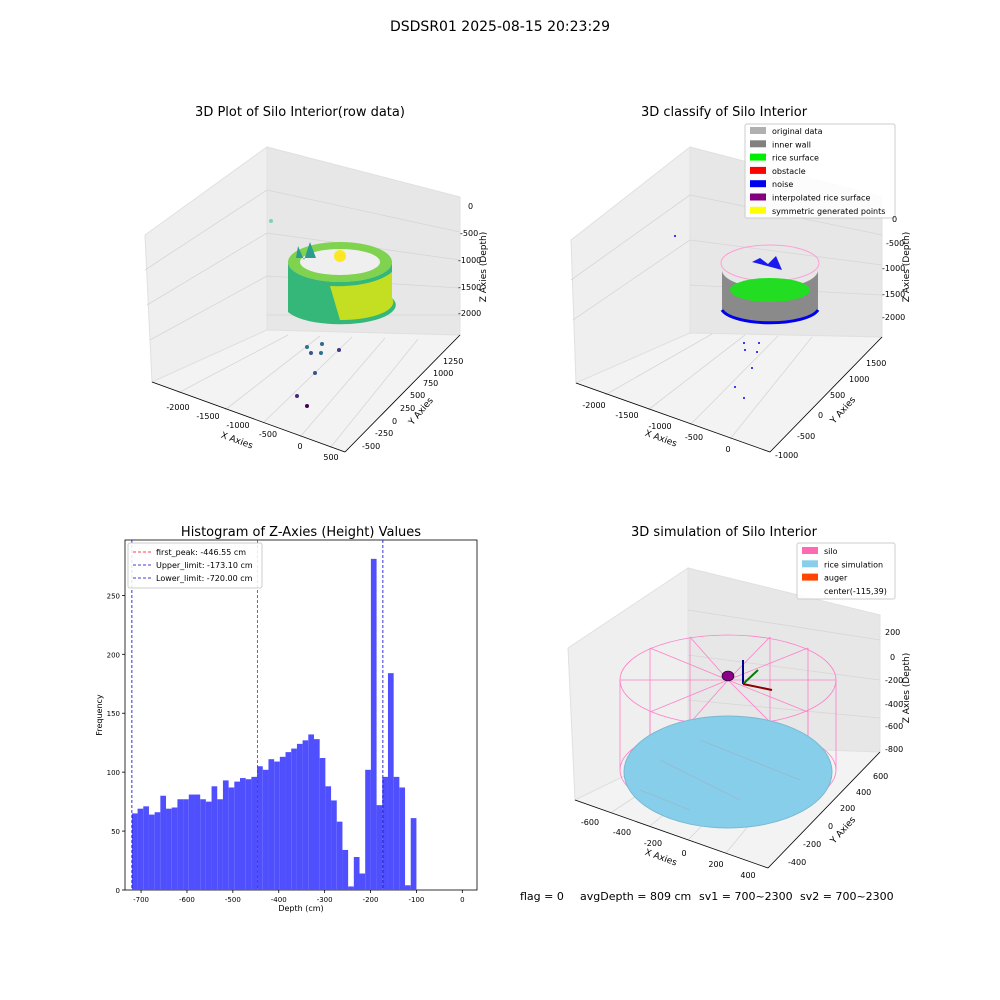 The width and height of the screenshot is (1000, 1000). I want to click on histogram-bars, so click(274, 724).